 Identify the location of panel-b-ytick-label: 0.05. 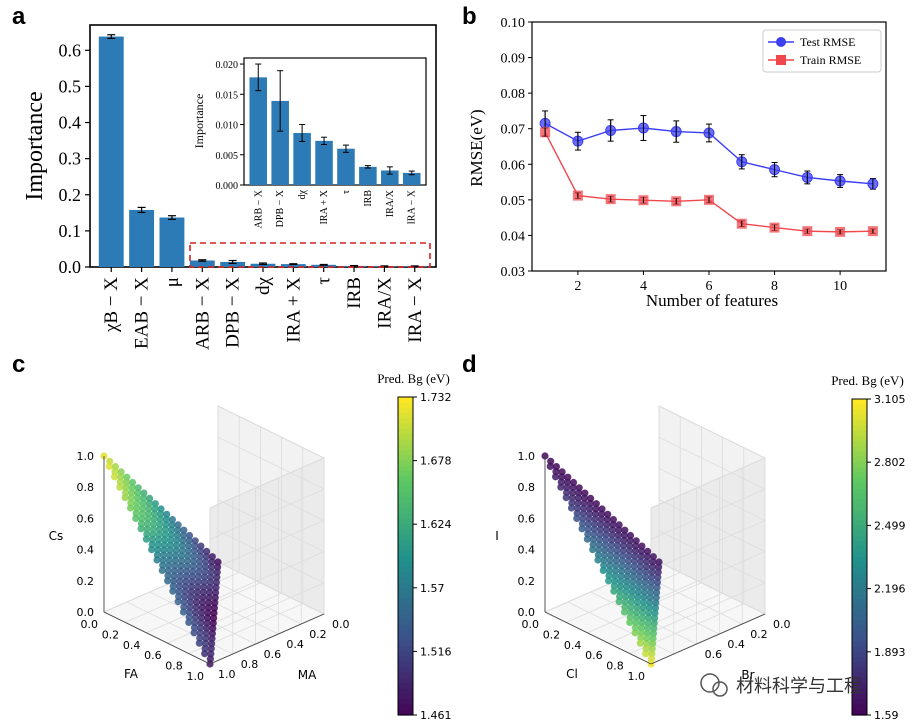
(513, 201).